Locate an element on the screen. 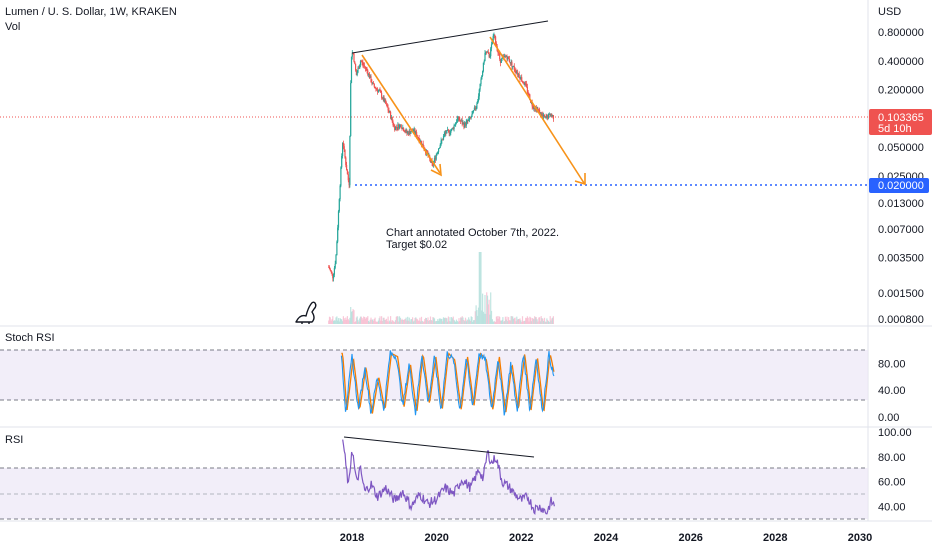 This screenshot has height=550, width=932. rsi-axis: 100.00 80.00 60.00 40.00 is located at coordinates (895, 470).